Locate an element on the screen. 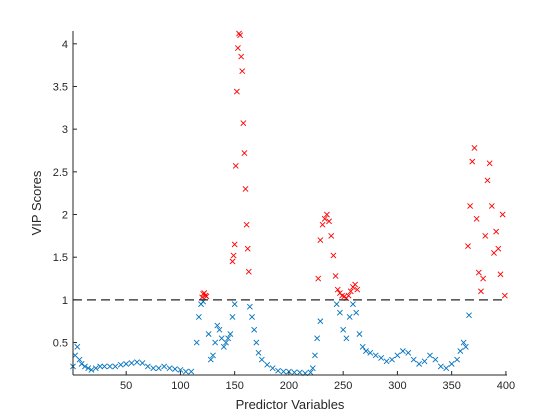 Image resolution: width=560 pixels, height=420 pixels. x-tick-label: 150 is located at coordinates (234, 386).